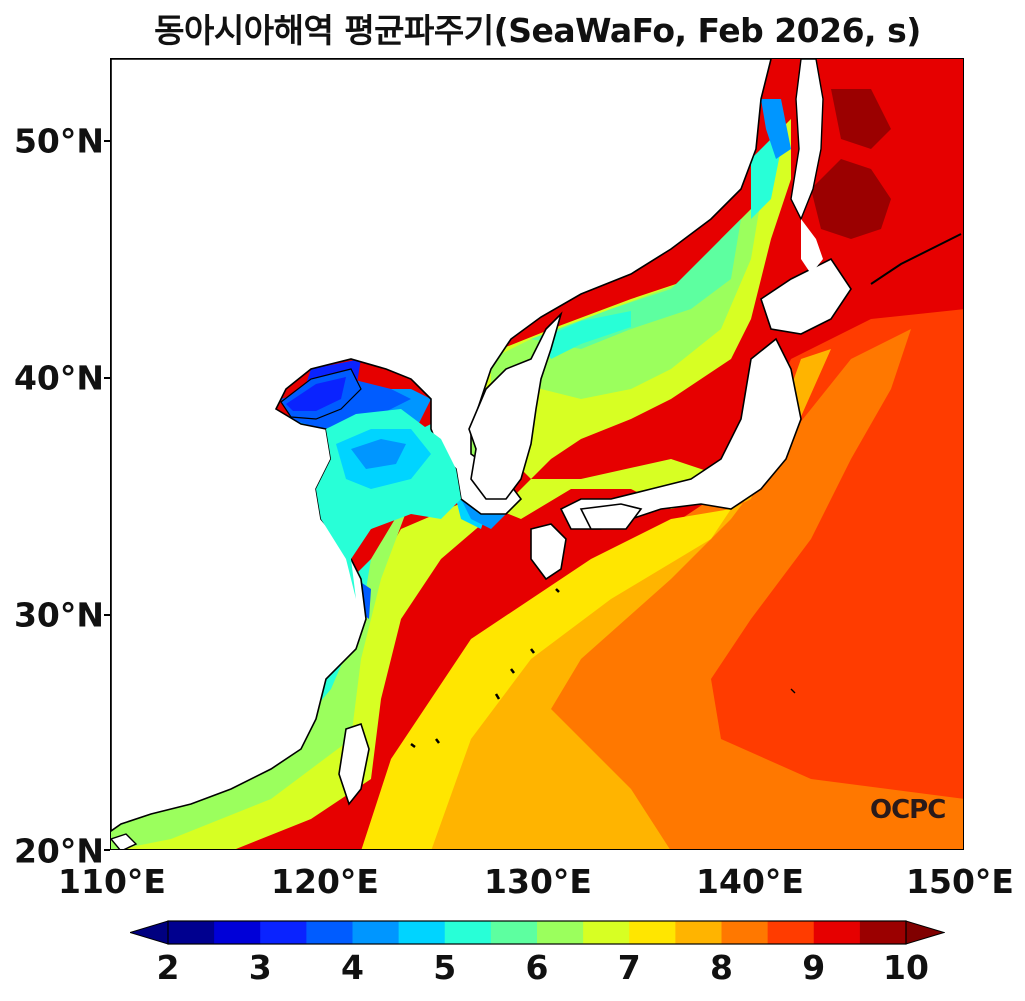  Describe the element at coordinates (807, 140) in the screenshot. I see `land-sakhalin` at that location.